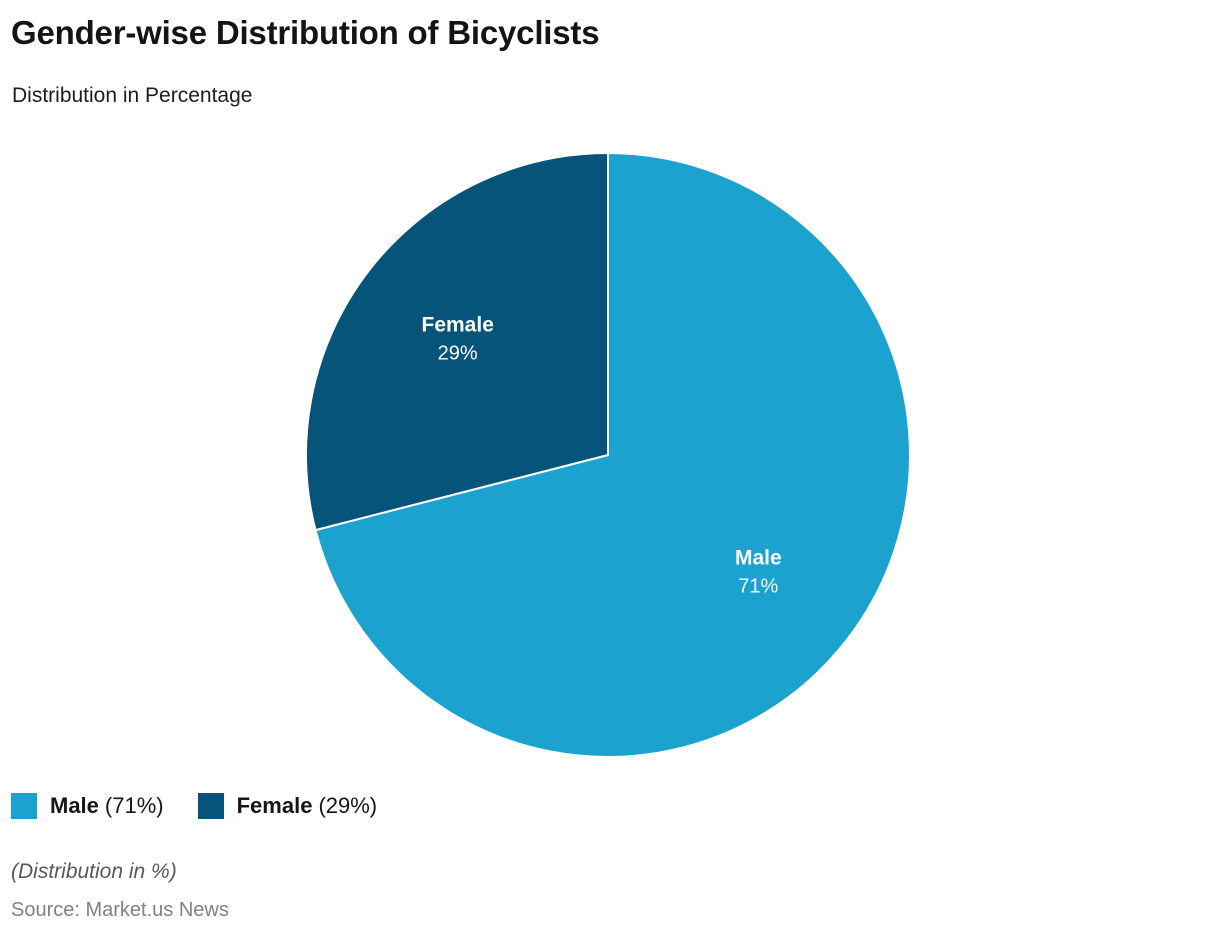 The width and height of the screenshot is (1220, 936). I want to click on legend: Male (71%) Female (29%), so click(194, 806).